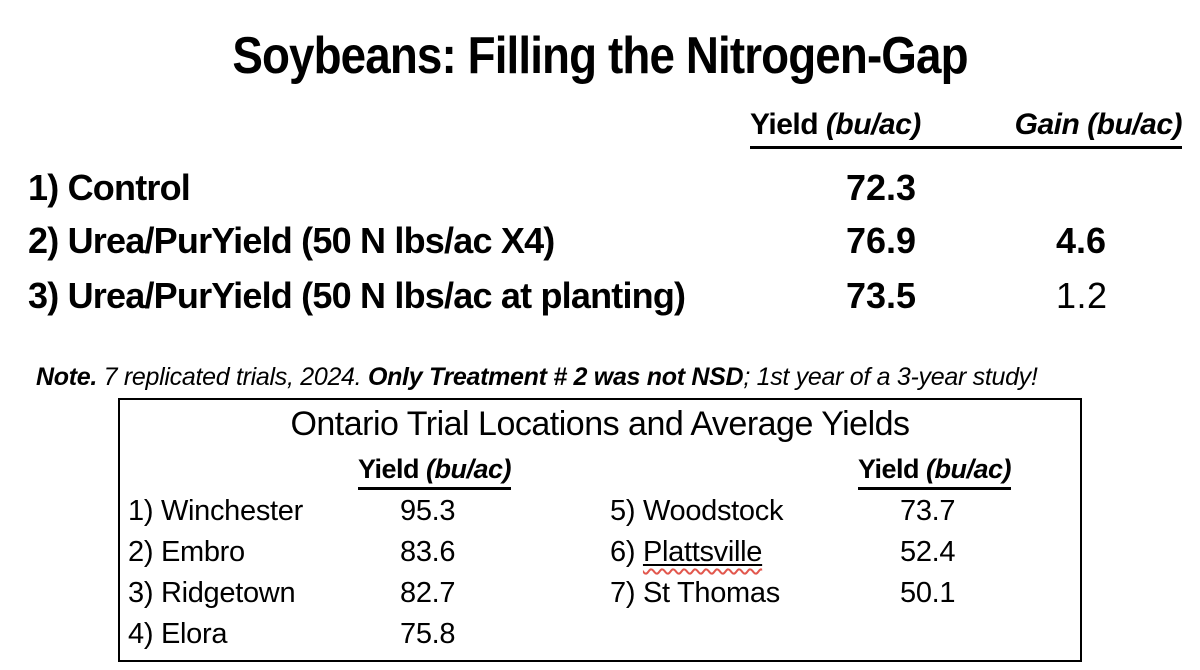 The image size is (1200, 670). I want to click on left-yield-header-label: Yield, so click(389, 469).